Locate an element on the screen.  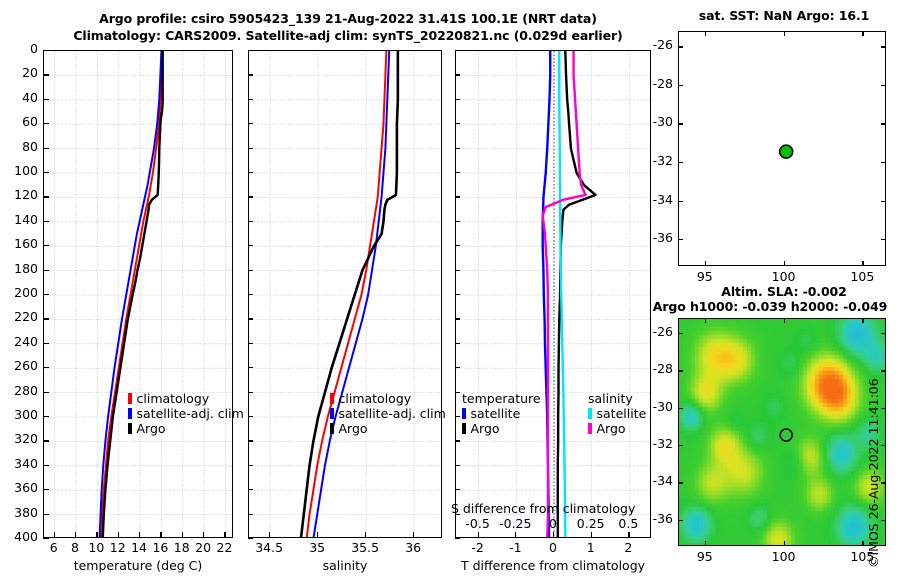
depth-tick-label: 80 is located at coordinates (30, 146).